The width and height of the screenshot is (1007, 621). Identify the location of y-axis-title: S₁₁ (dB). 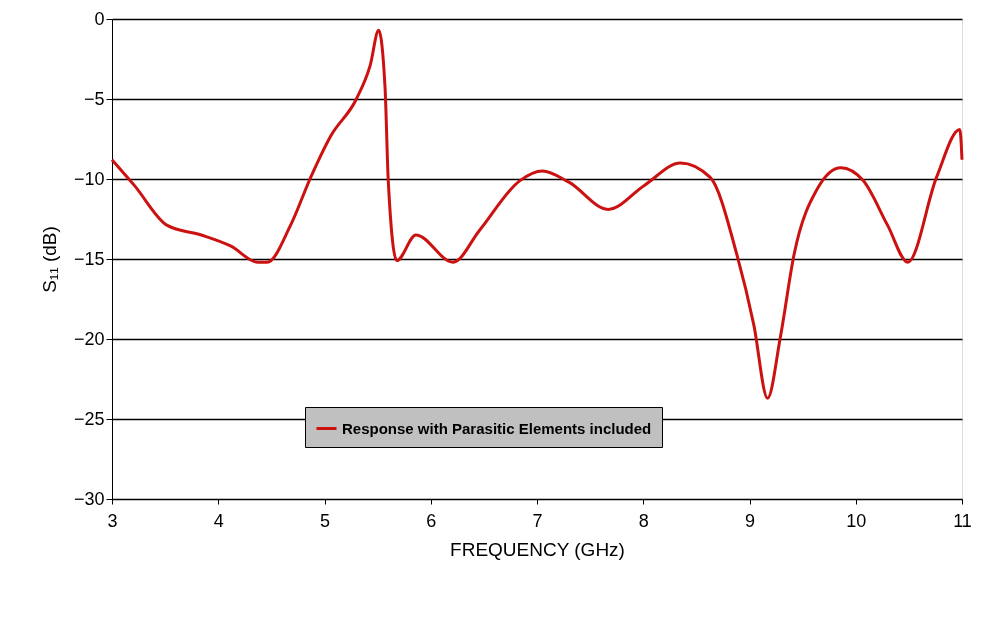
(49, 259).